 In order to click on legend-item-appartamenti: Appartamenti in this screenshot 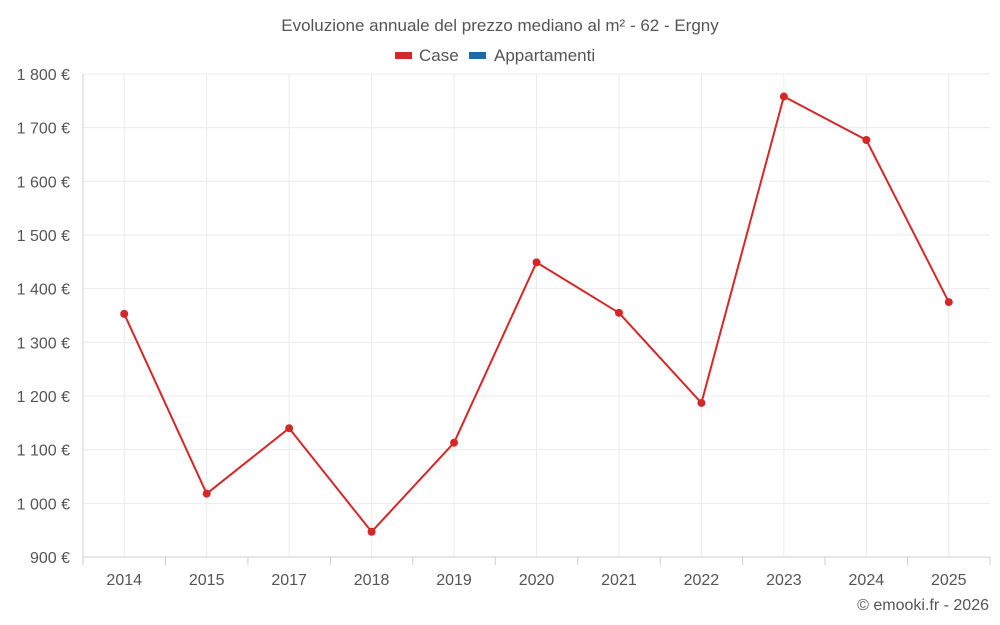, I will do `click(532, 55)`.